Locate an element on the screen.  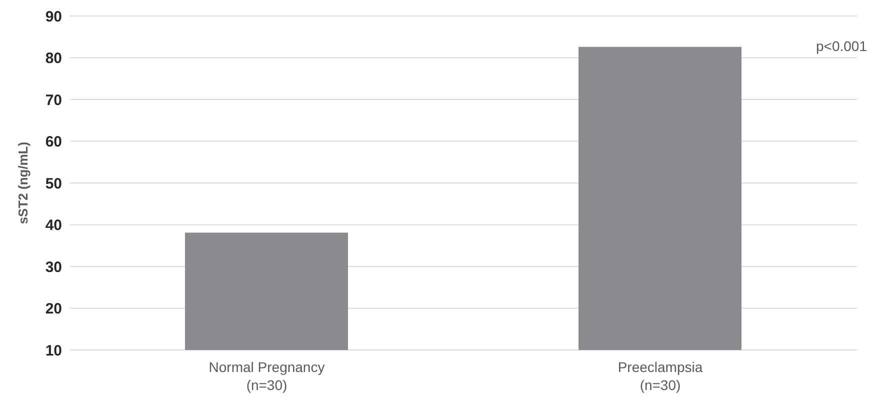
y-tick-label: 10 is located at coordinates (53, 351).